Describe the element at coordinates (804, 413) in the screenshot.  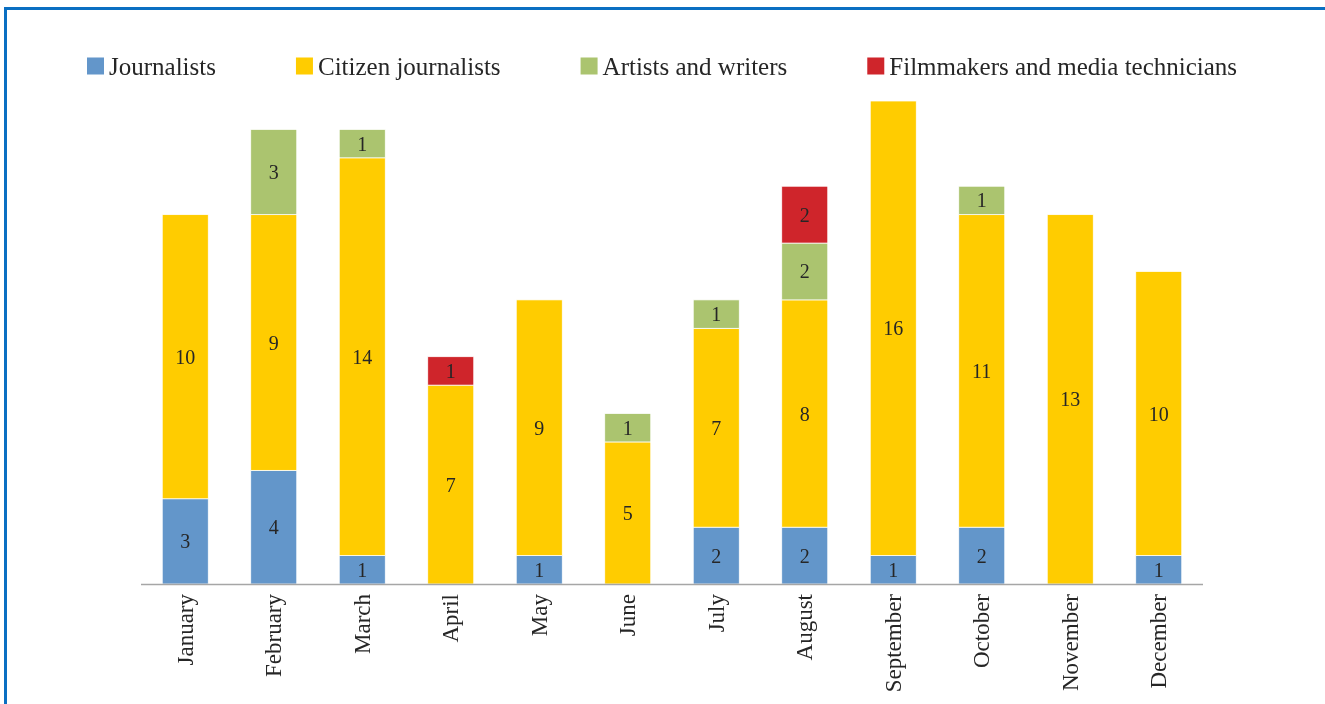
I see `data-label: 8` at that location.